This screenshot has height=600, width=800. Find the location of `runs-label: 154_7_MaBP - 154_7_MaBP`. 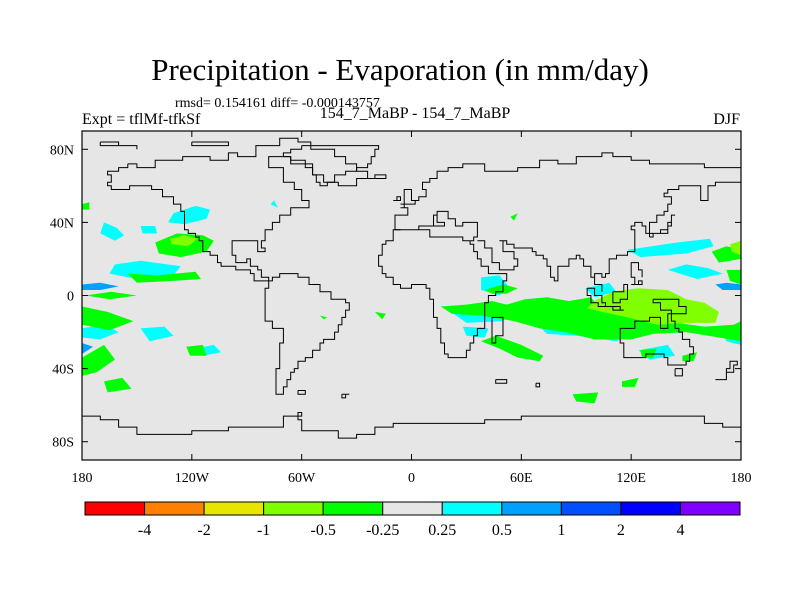

runs-label: 154_7_MaBP - 154_7_MaBP is located at coordinates (415, 113).